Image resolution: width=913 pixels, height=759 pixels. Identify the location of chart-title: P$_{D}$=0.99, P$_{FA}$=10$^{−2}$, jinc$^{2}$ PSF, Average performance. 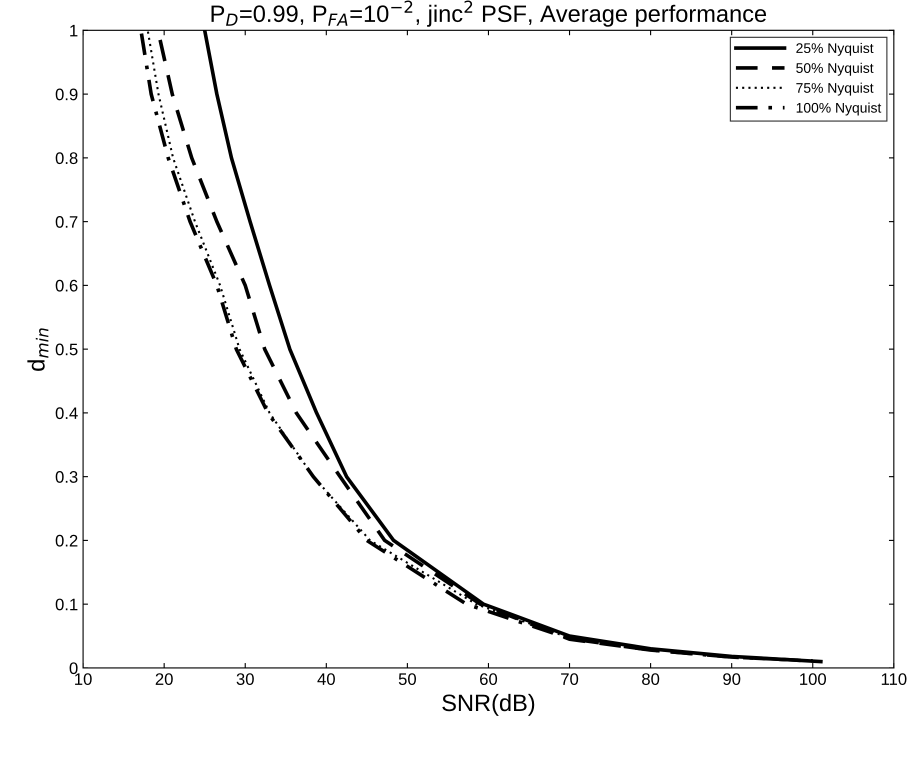
(489, 13).